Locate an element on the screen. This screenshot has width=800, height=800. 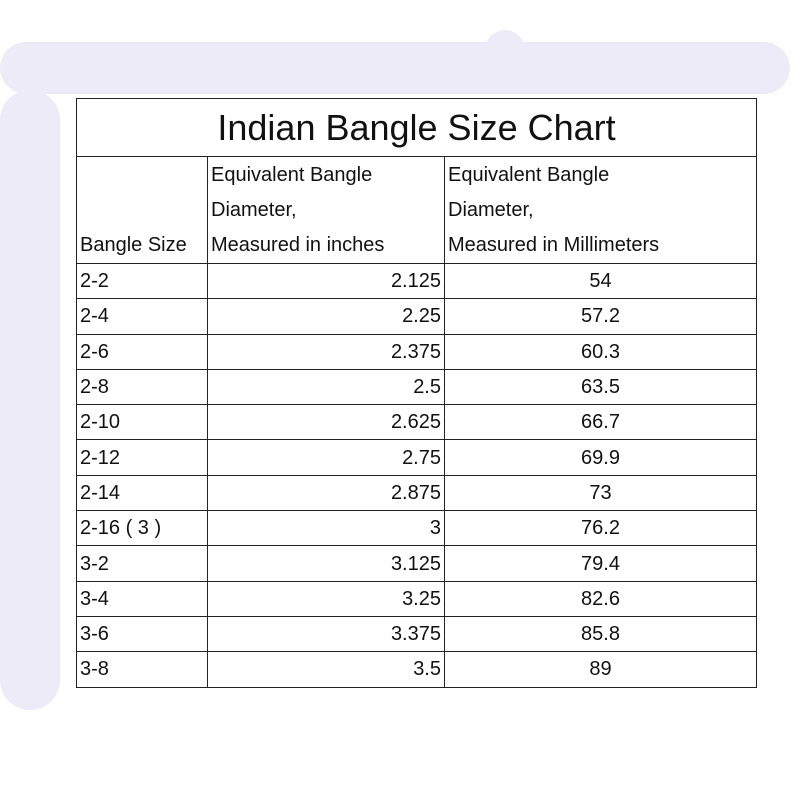
cell-diameter-inches: 2.5 is located at coordinates (326, 387).